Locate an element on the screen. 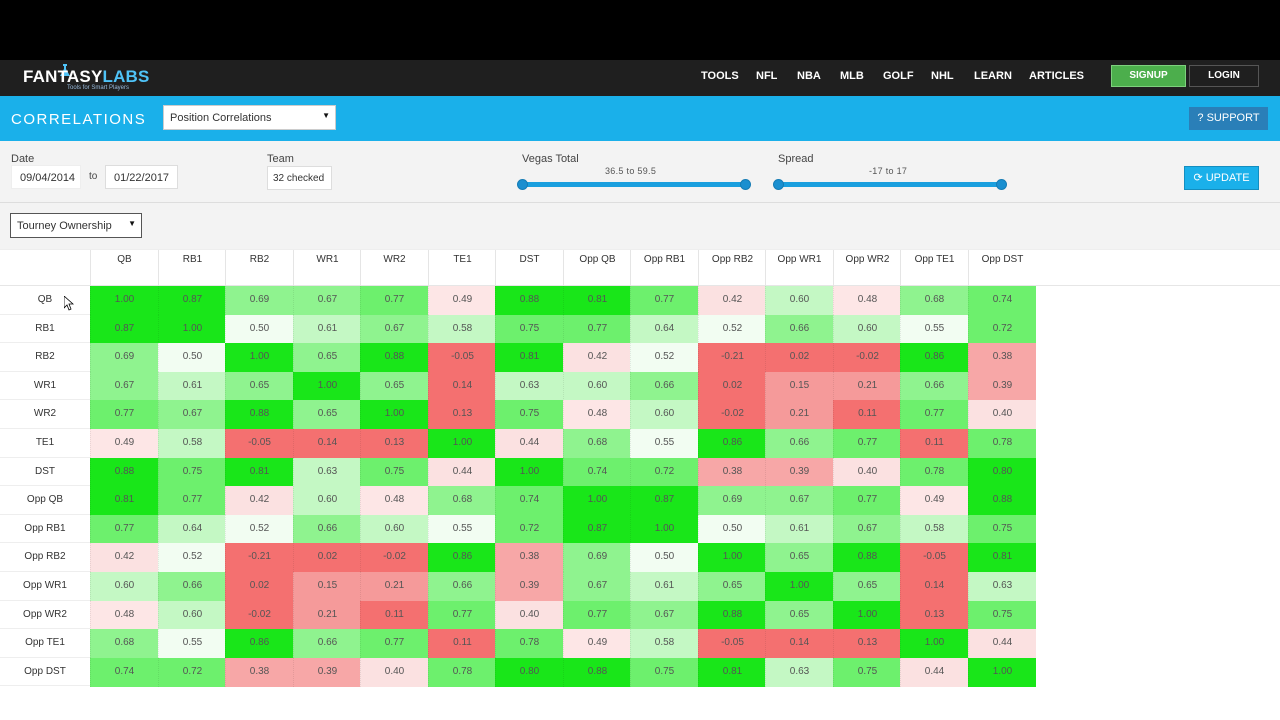  correlation-cell: 0.52 is located at coordinates (259, 529).